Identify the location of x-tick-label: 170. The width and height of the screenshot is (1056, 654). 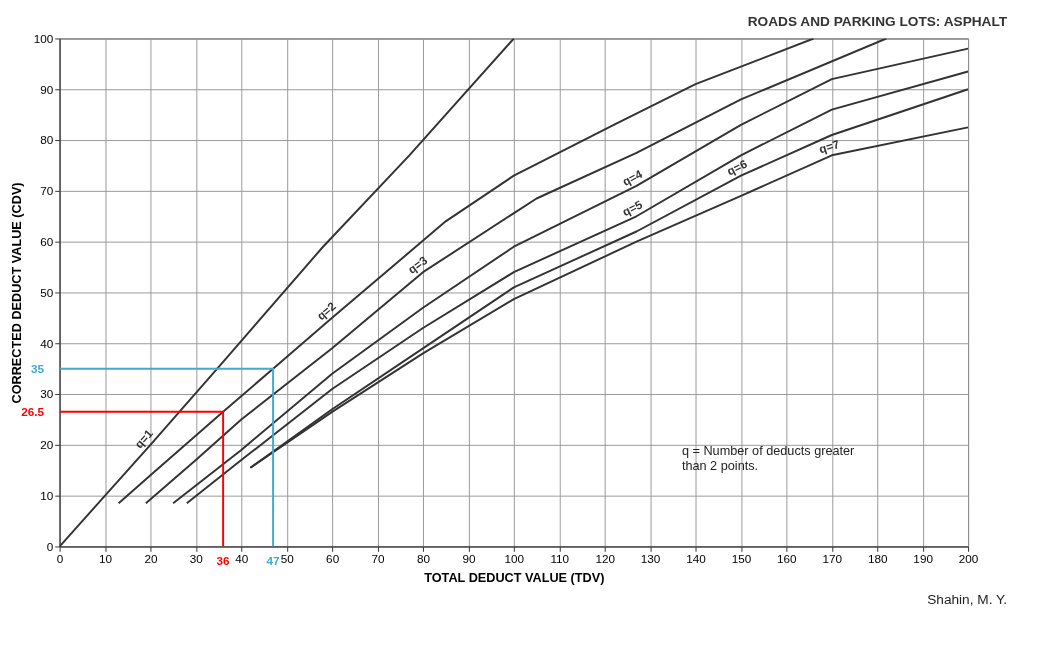
(832, 558).